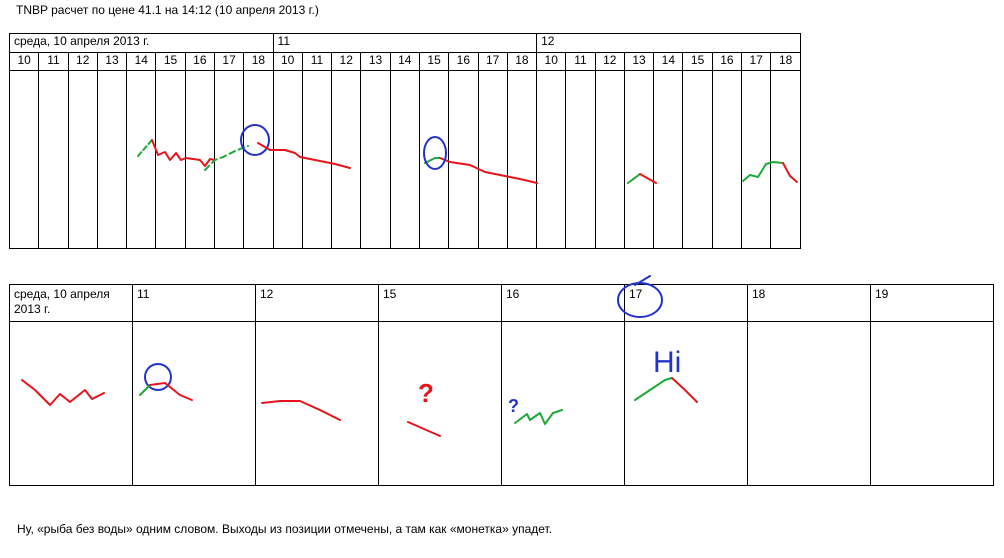 The image size is (1004, 558). What do you see at coordinates (563, 303) in the screenshot?
I see `day-header: 16` at bounding box center [563, 303].